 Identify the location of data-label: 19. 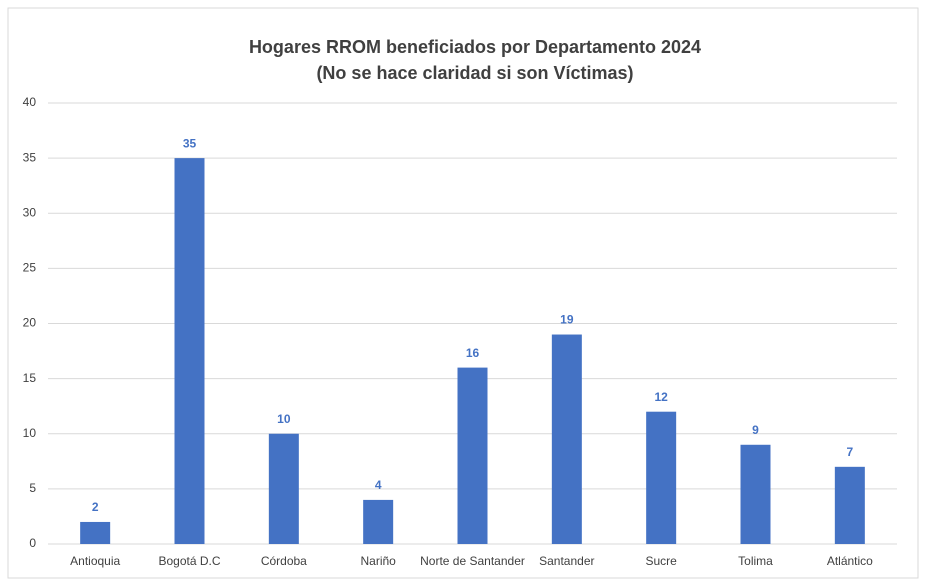
(567, 320).